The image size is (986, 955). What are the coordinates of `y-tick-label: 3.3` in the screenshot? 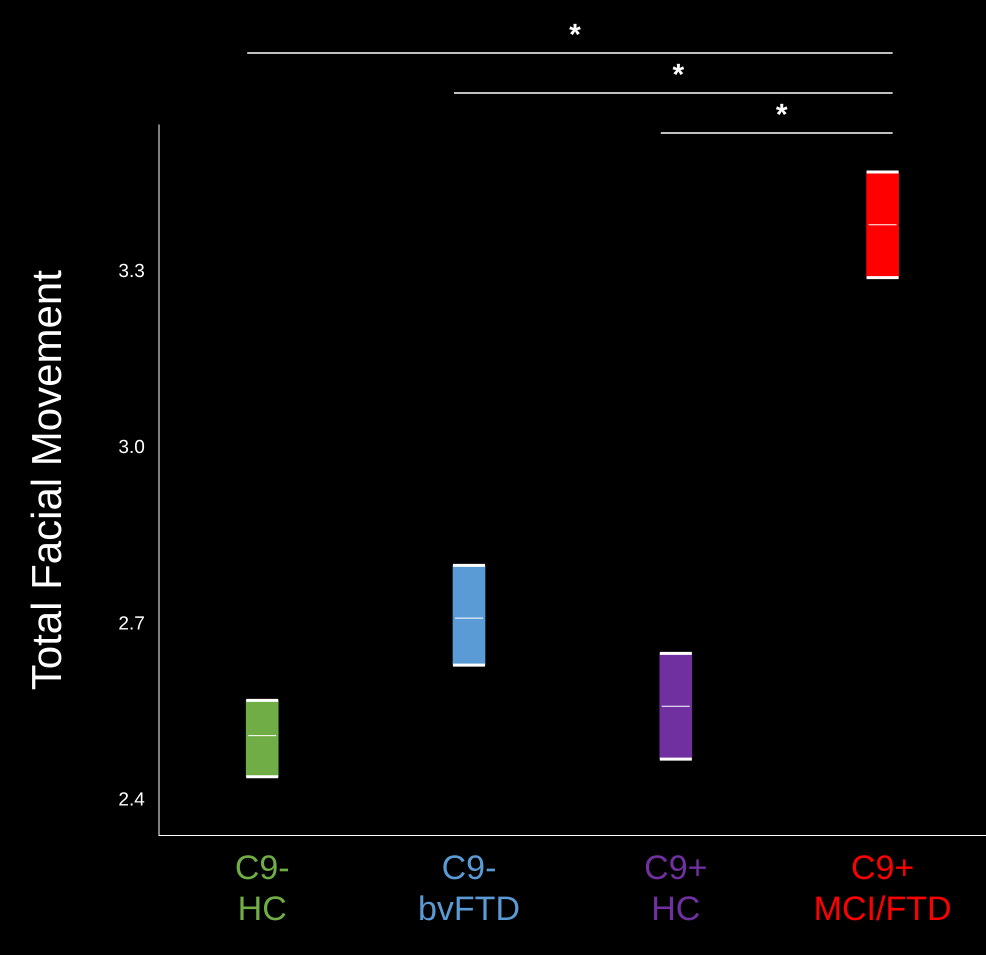 It's located at (131, 271).